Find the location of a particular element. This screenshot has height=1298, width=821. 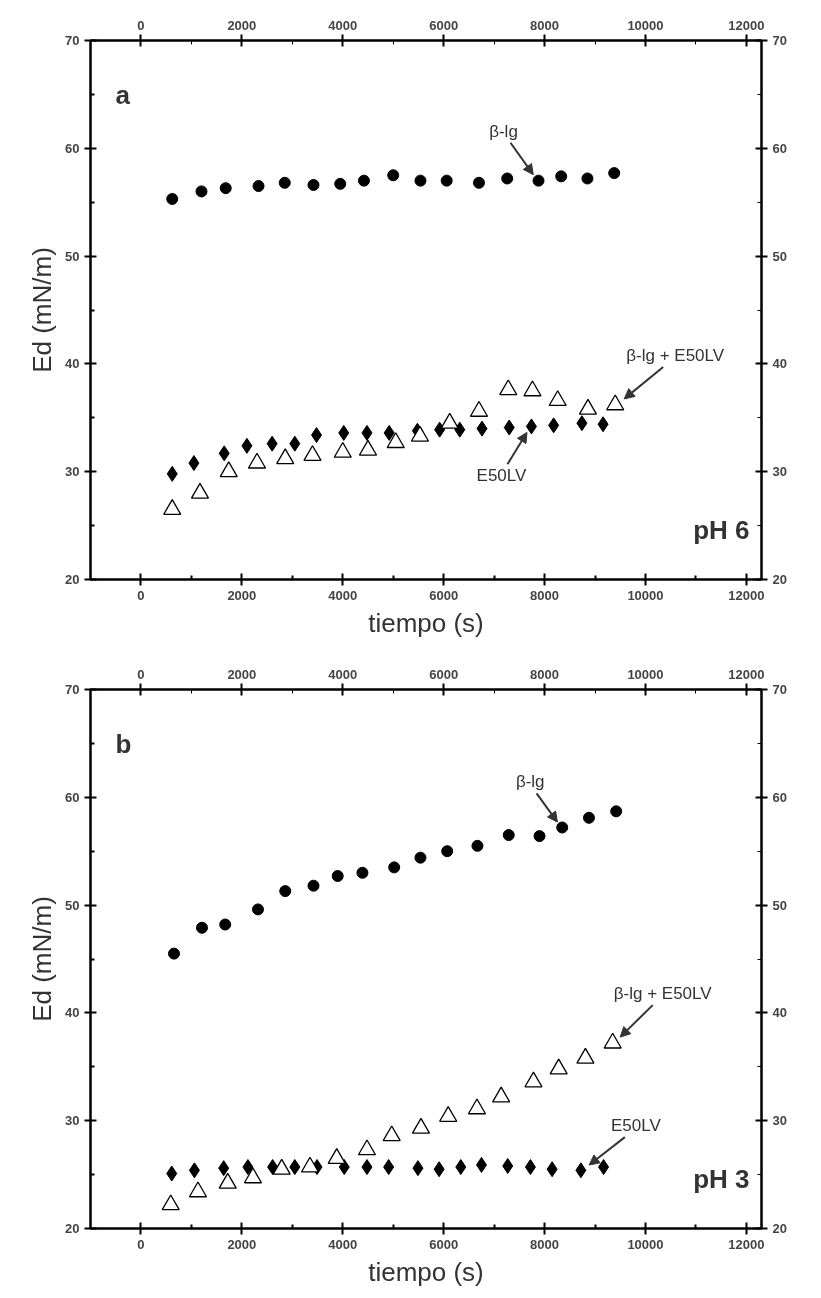

y2-tick-label: 70 is located at coordinates (779, 689).